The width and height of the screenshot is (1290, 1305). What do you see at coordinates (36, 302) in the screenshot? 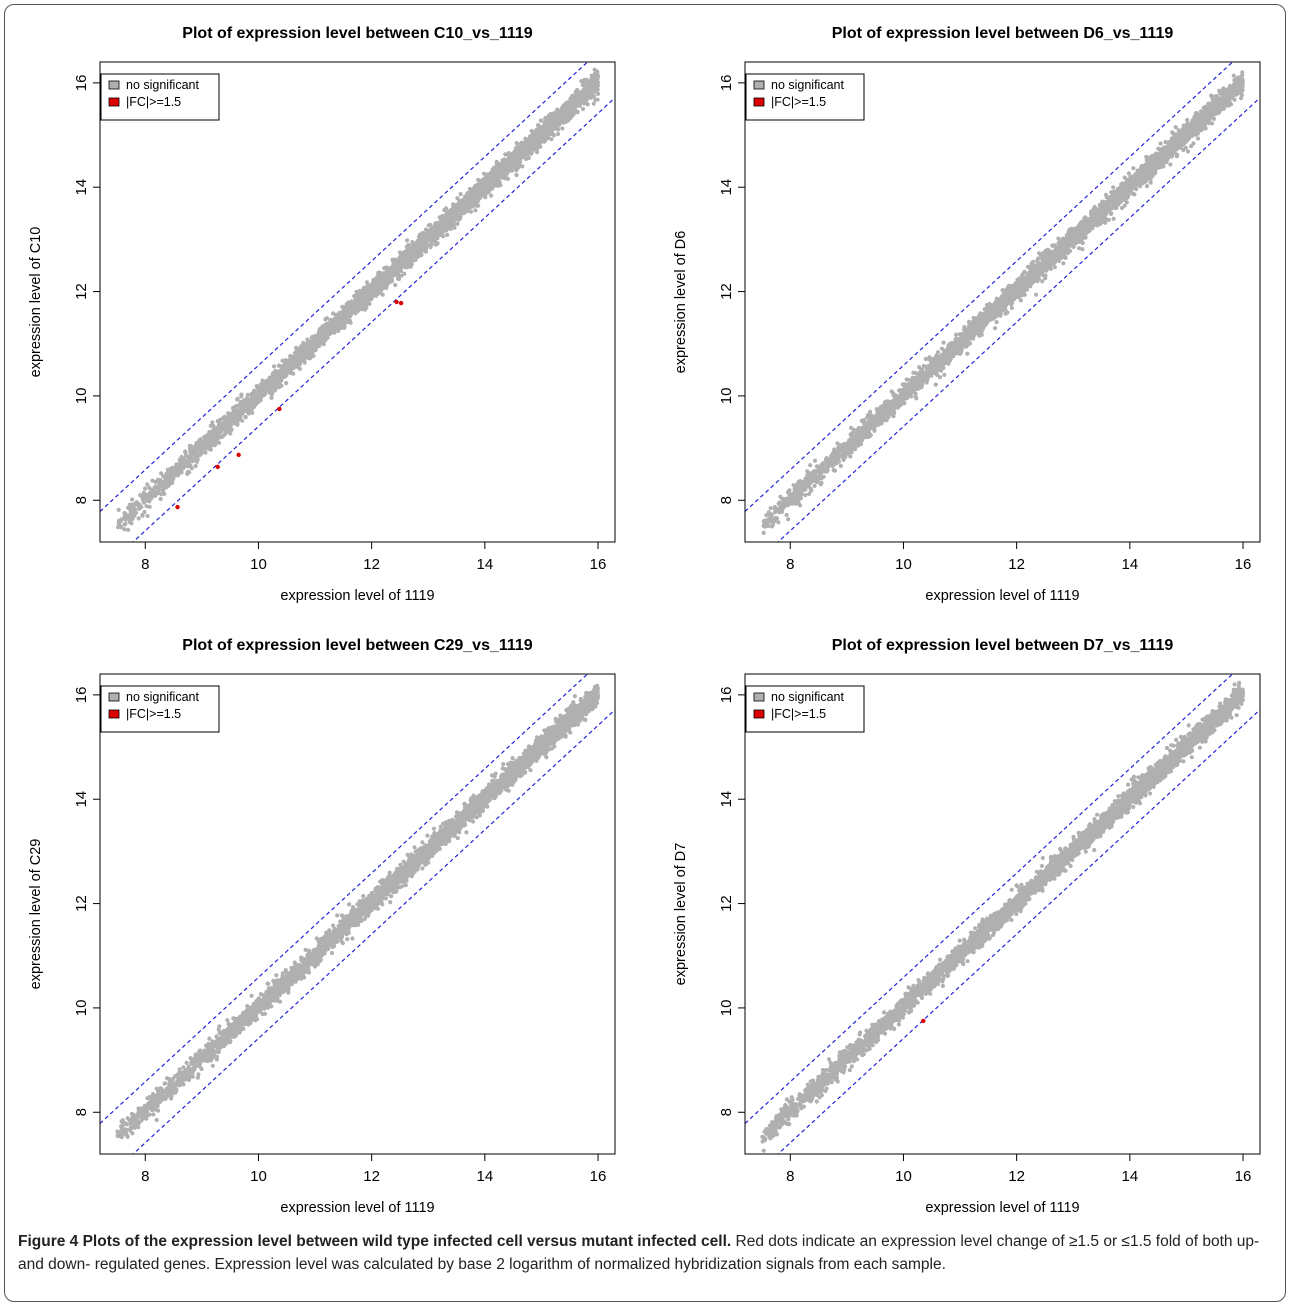
I see `y-axis-label: expression level of C10` at bounding box center [36, 302].